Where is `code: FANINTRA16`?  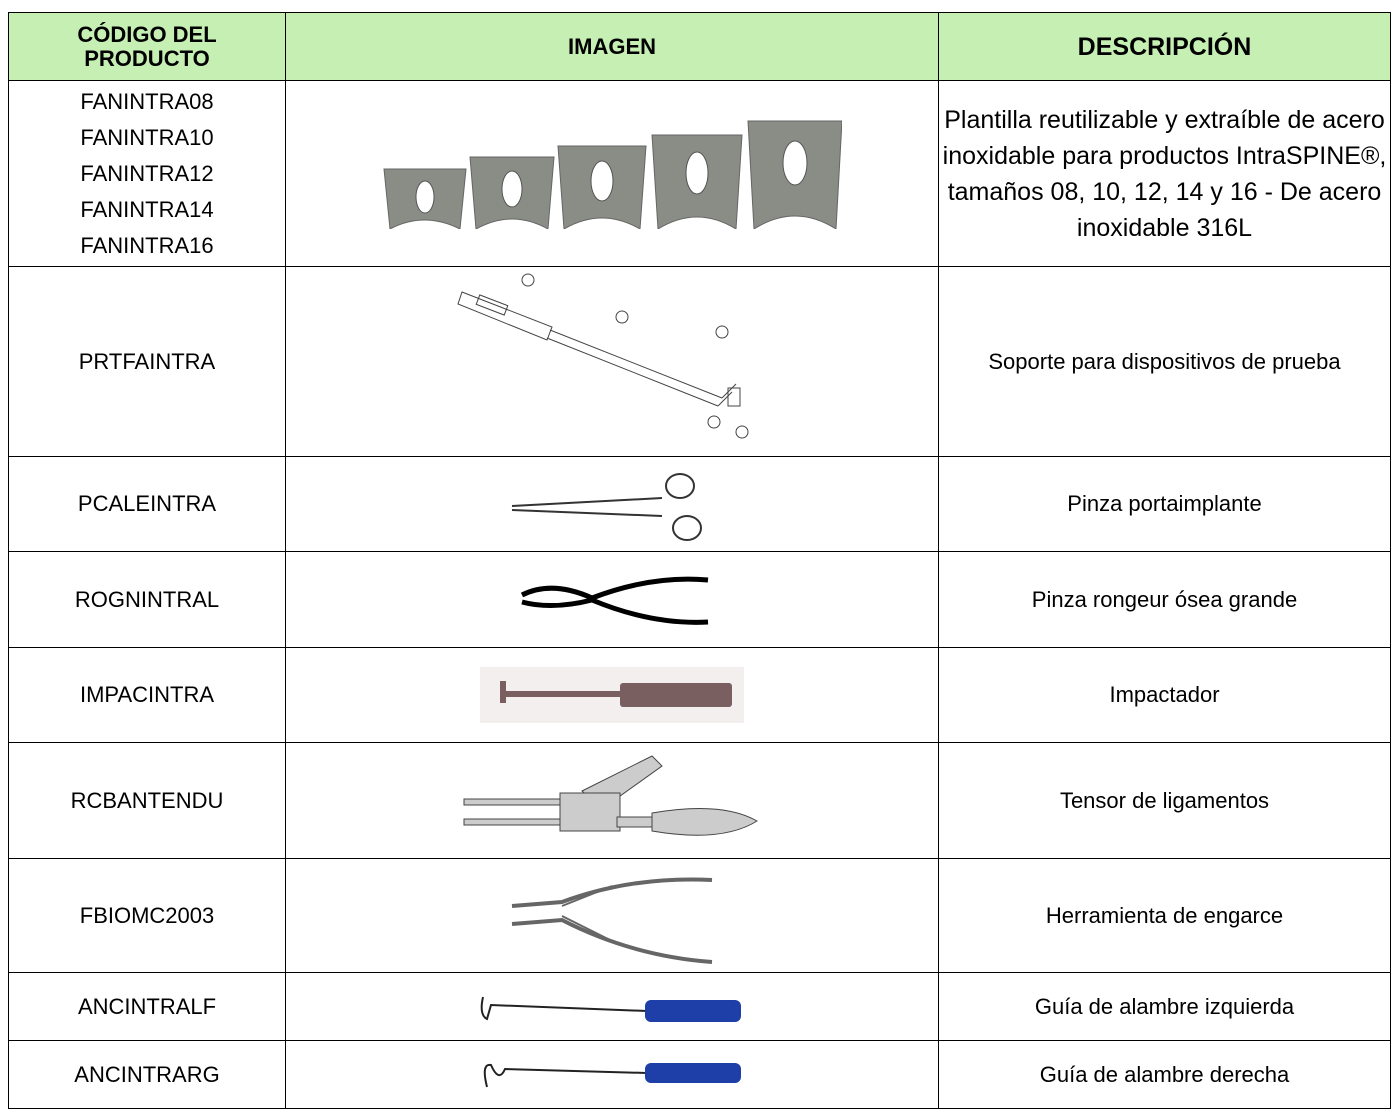
code: FANINTRA16 is located at coordinates (147, 245).